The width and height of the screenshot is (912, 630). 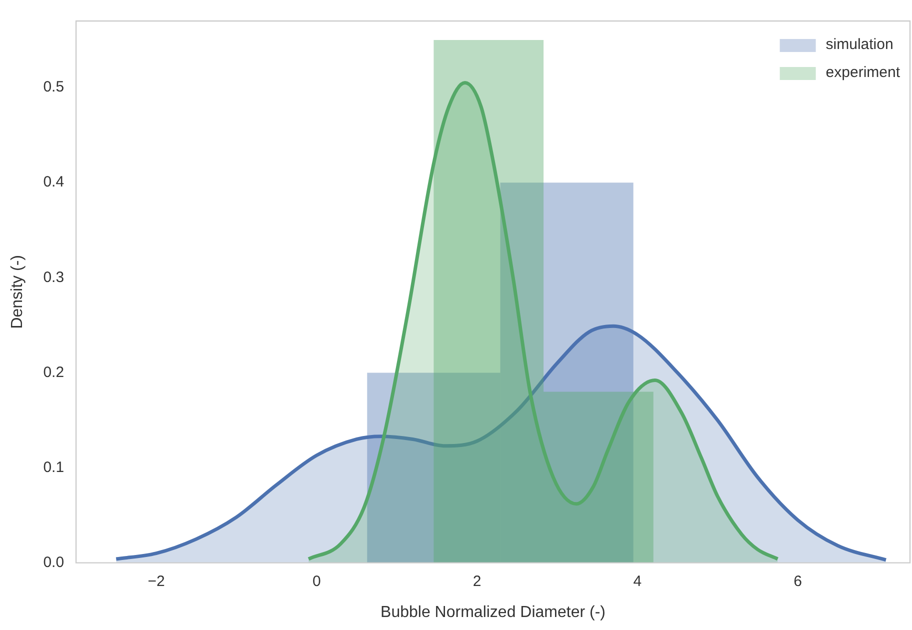 I want to click on y-tick-label: 0.5, so click(x=53, y=87).